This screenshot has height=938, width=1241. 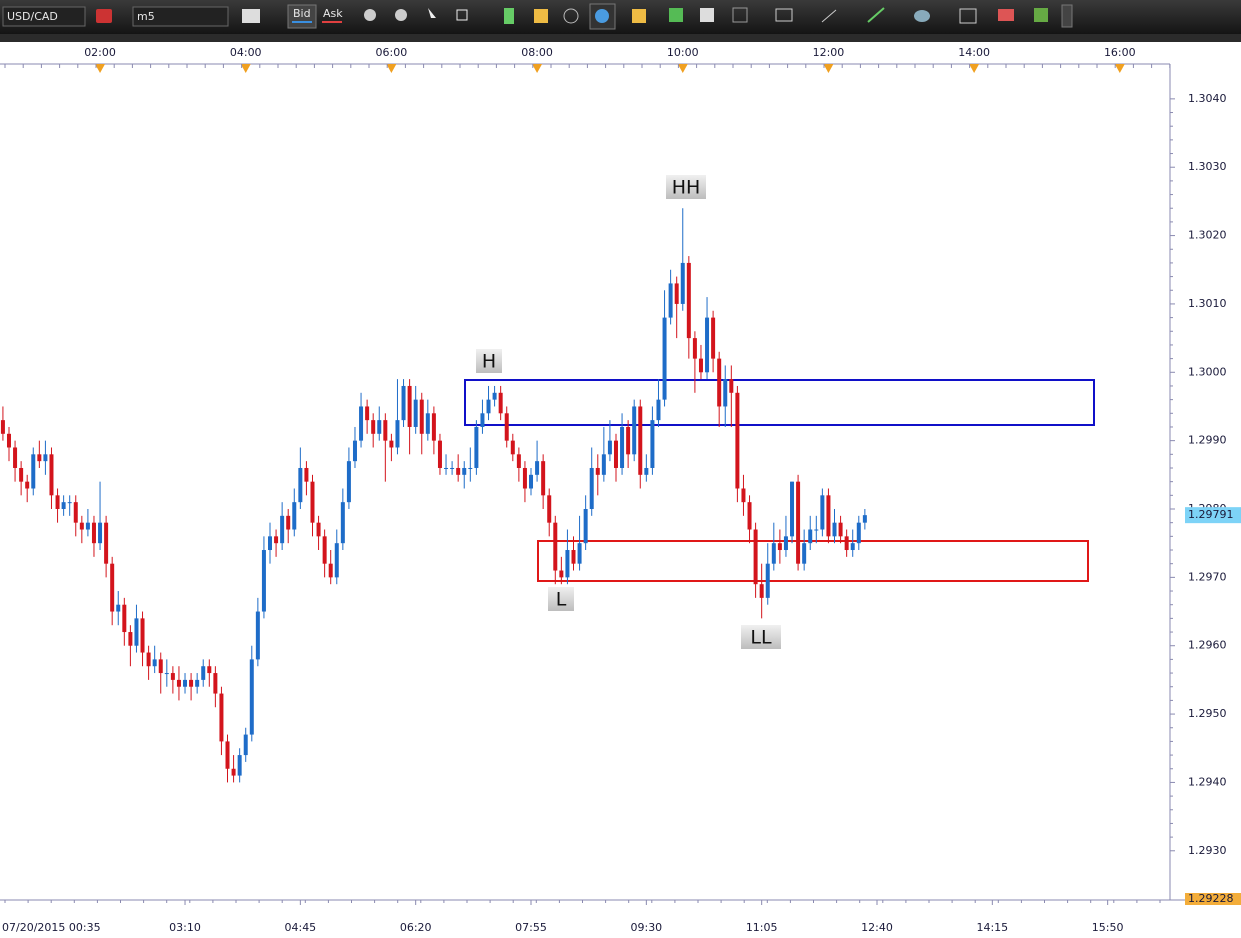 I want to click on y-tick-label: 1.2990, so click(x=1207, y=440).